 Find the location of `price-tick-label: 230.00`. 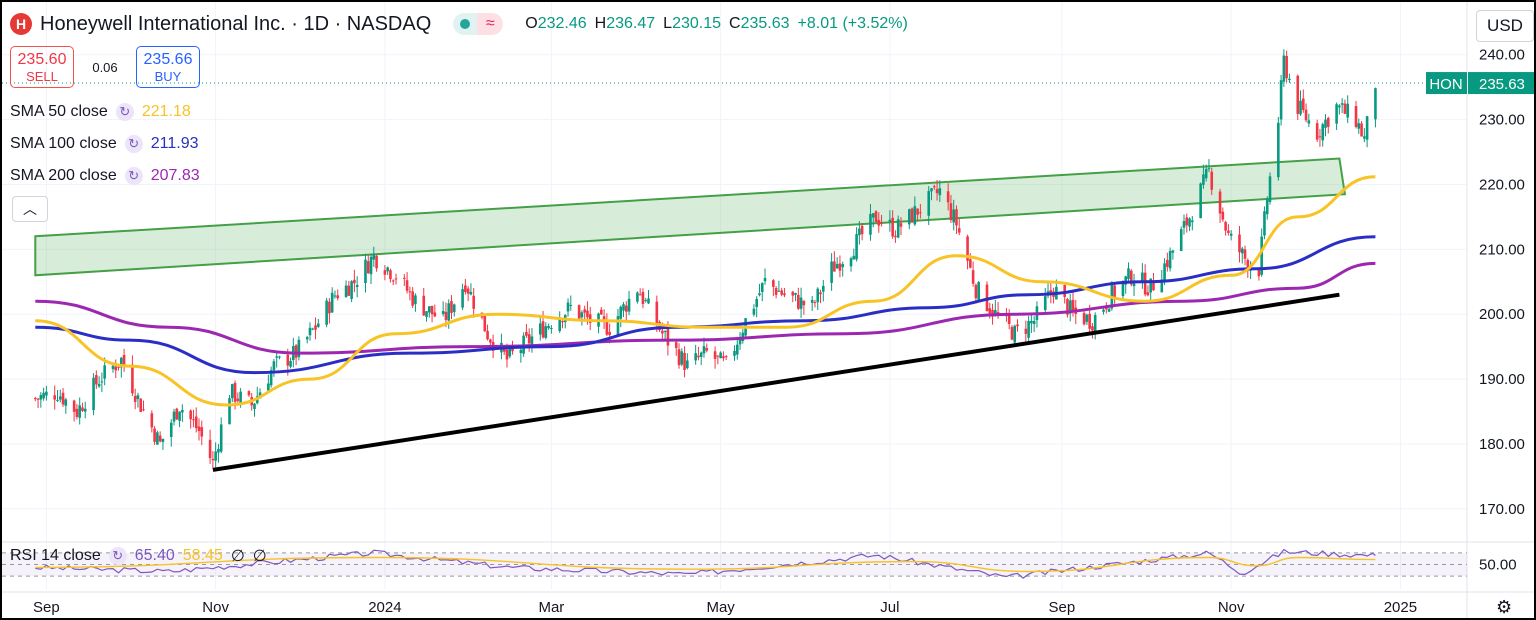

price-tick-label: 230.00 is located at coordinates (1502, 120).